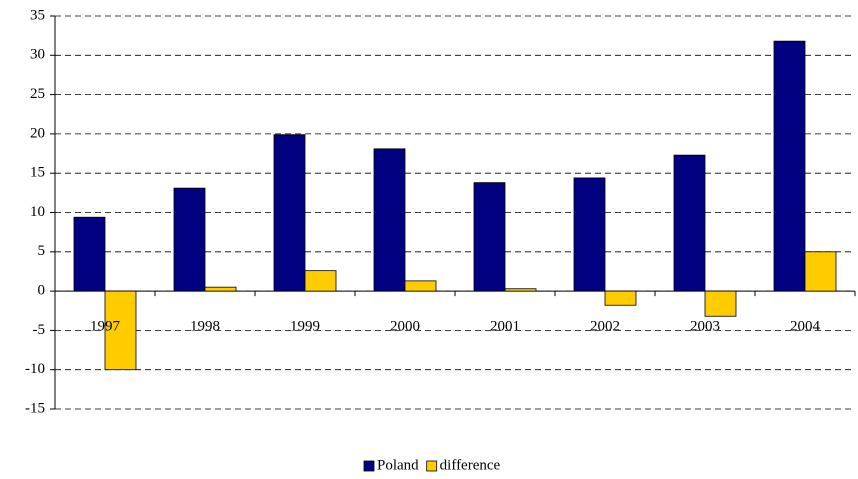  I want to click on y-tick-label: 5, so click(42, 251).